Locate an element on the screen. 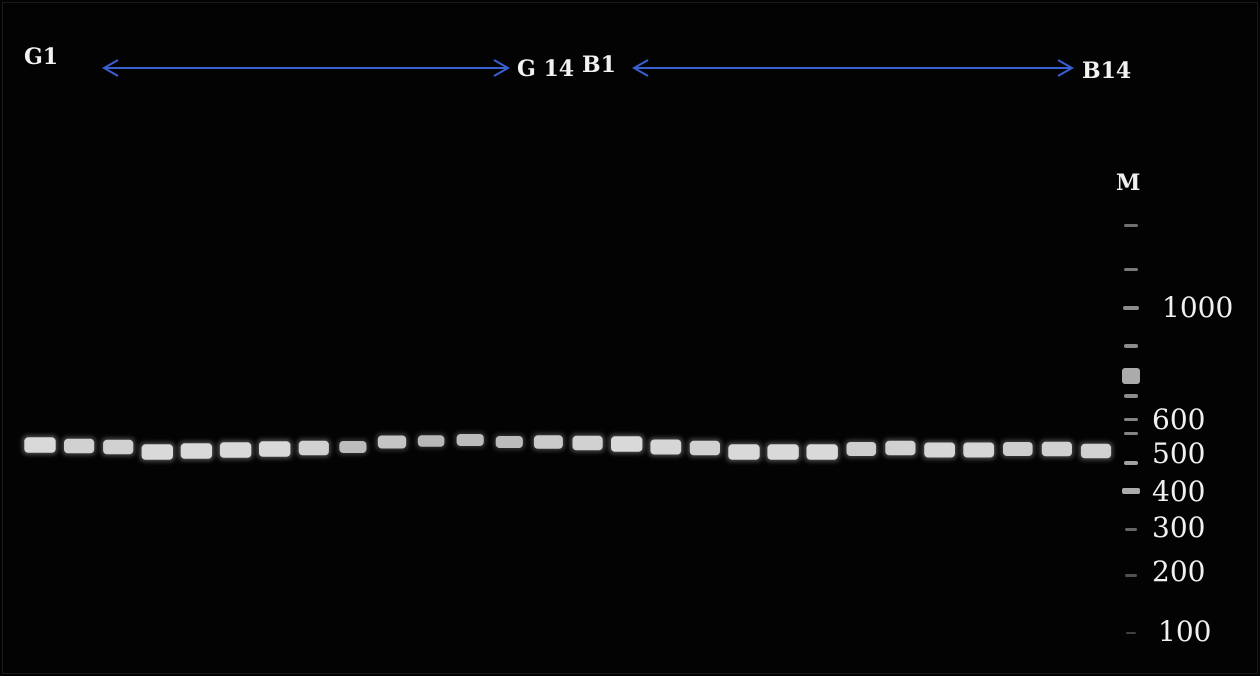 Image resolution: width=1260 pixels, height=676 pixels. size-label-500: 500 is located at coordinates (1179, 453).